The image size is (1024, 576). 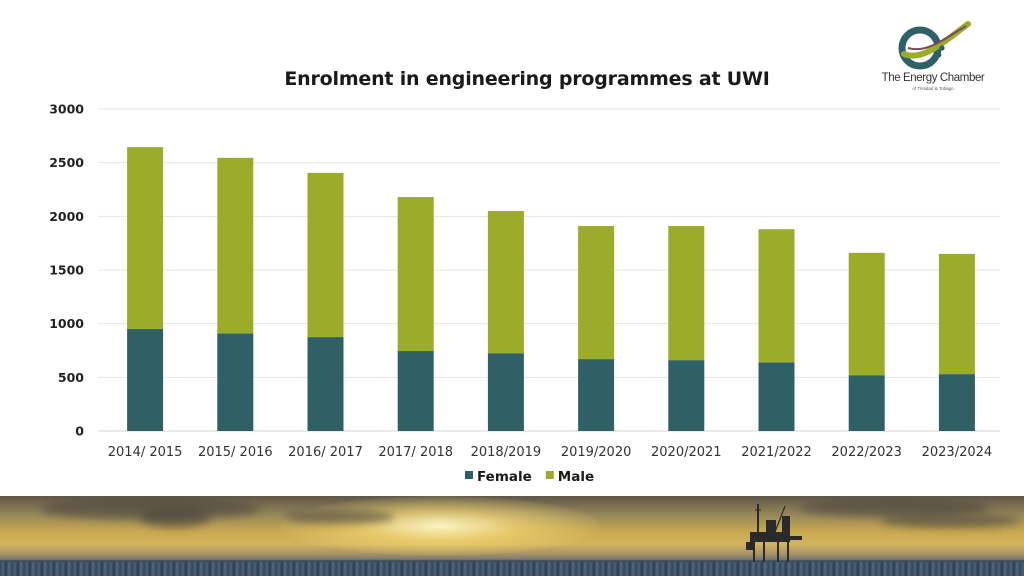 What do you see at coordinates (774, 534) in the screenshot?
I see `oil-rig-icon` at bounding box center [774, 534].